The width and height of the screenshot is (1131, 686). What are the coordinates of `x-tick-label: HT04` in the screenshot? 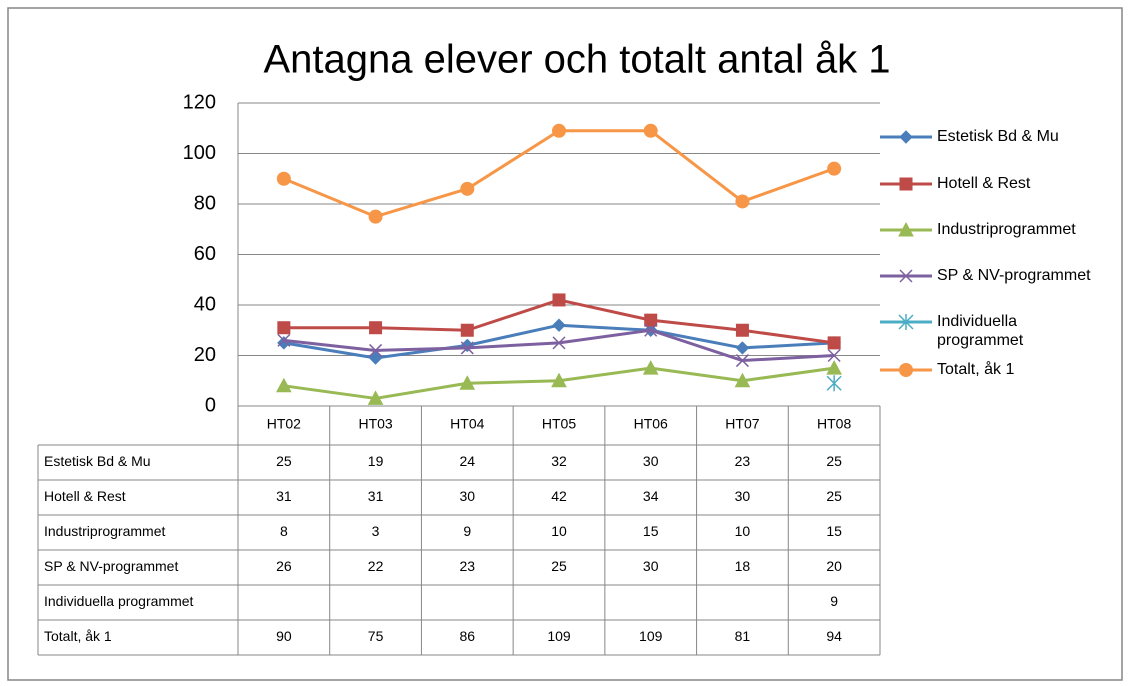 It's located at (467, 424).